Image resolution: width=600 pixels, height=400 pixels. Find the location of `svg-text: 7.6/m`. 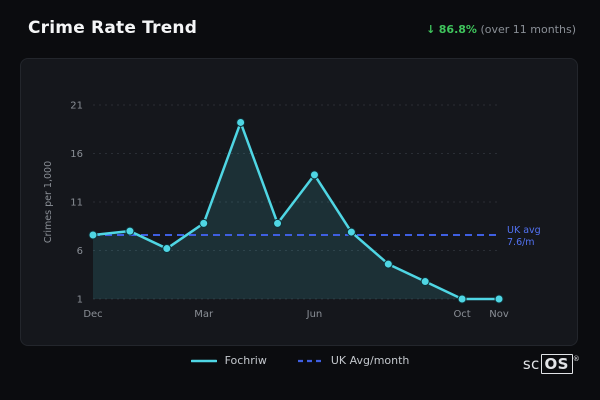

svg-text: 7.6/m is located at coordinates (521, 242).